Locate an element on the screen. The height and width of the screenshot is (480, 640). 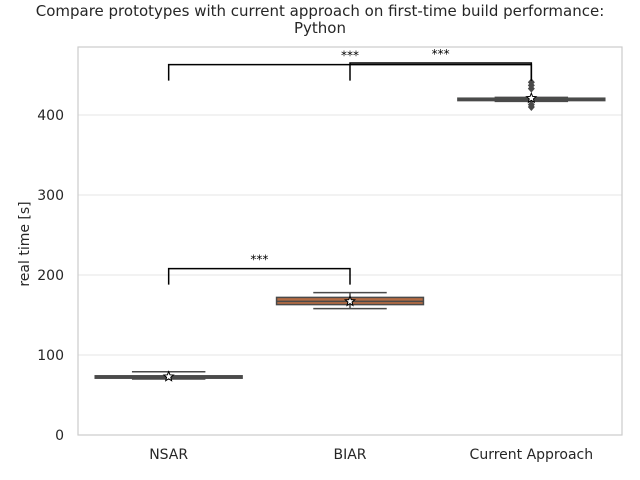
y-tick-label: 400 is located at coordinates (50, 116).